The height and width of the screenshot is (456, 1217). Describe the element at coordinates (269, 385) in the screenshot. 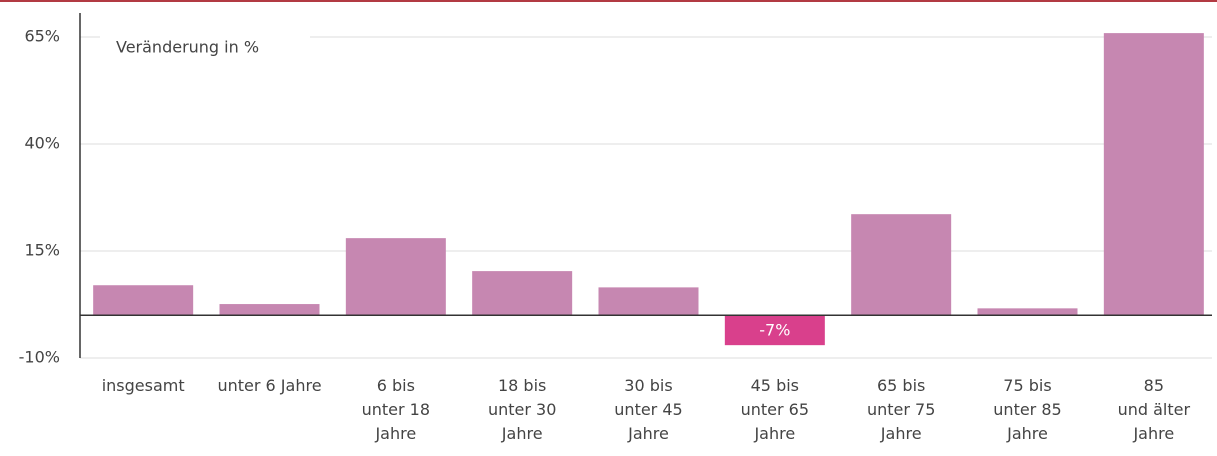

I see `x-tick-label: unter 6 Jahre` at that location.